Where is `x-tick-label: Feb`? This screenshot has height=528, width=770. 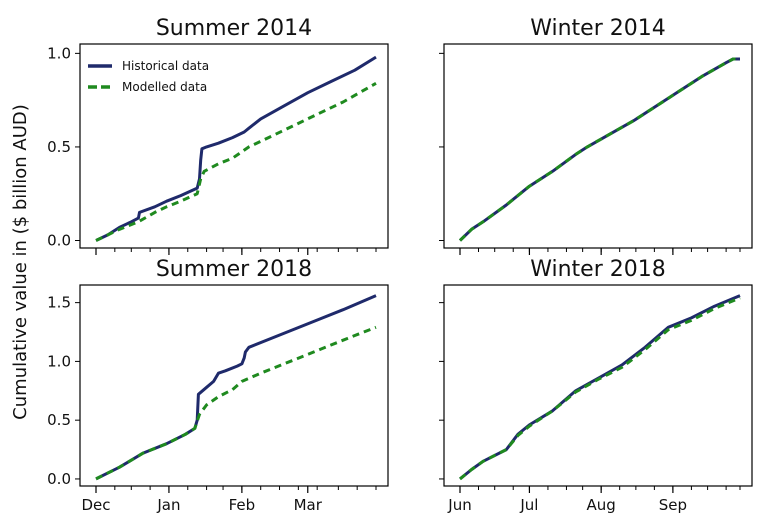 x-tick-label: Feb is located at coordinates (242, 505).